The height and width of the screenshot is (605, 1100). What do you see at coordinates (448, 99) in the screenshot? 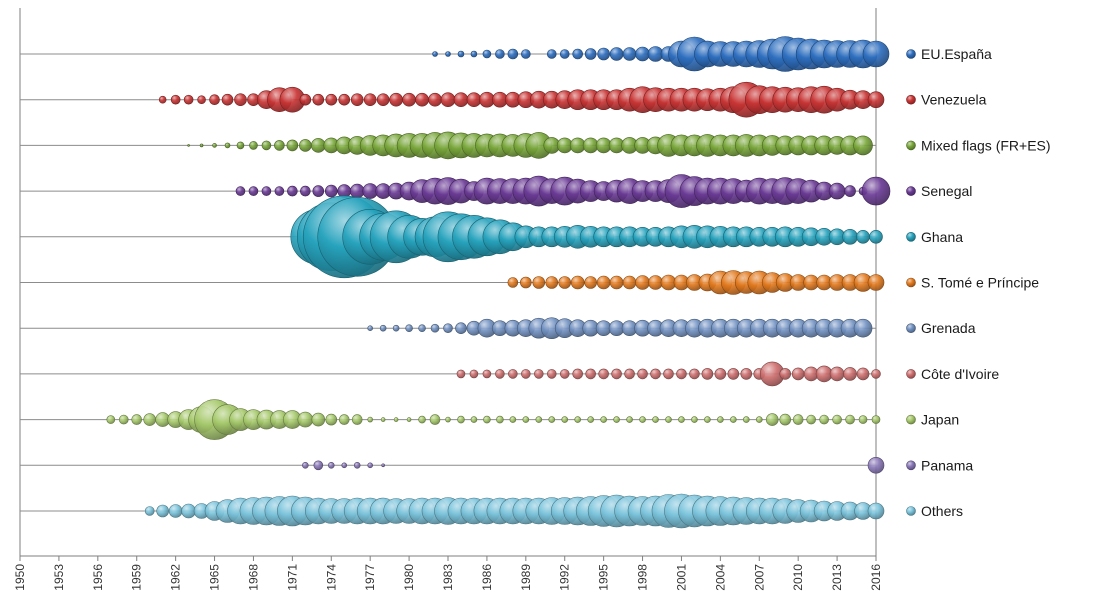
I see `bubble-venezuela-1983` at bounding box center [448, 99].